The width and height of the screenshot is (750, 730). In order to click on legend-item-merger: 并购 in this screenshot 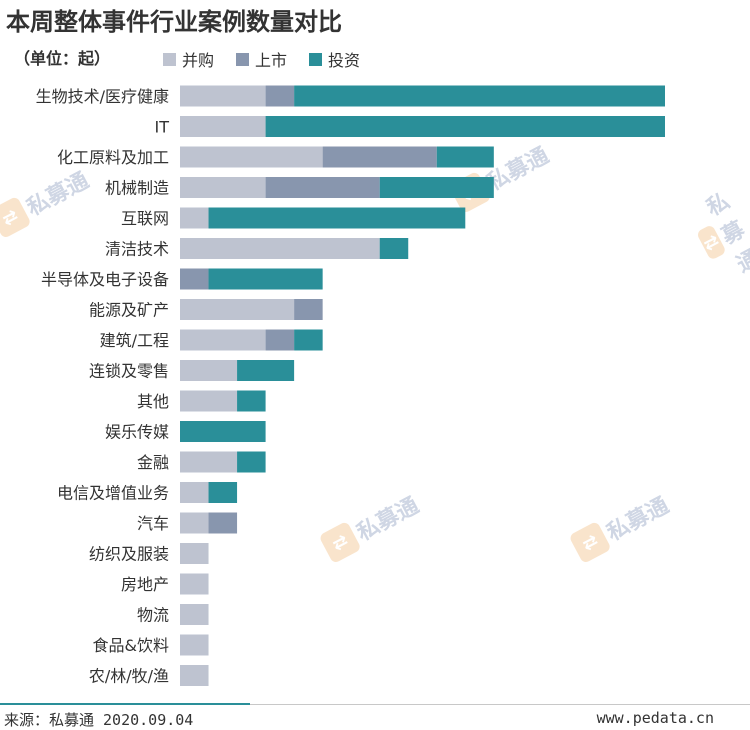, I will do `click(188, 59)`.